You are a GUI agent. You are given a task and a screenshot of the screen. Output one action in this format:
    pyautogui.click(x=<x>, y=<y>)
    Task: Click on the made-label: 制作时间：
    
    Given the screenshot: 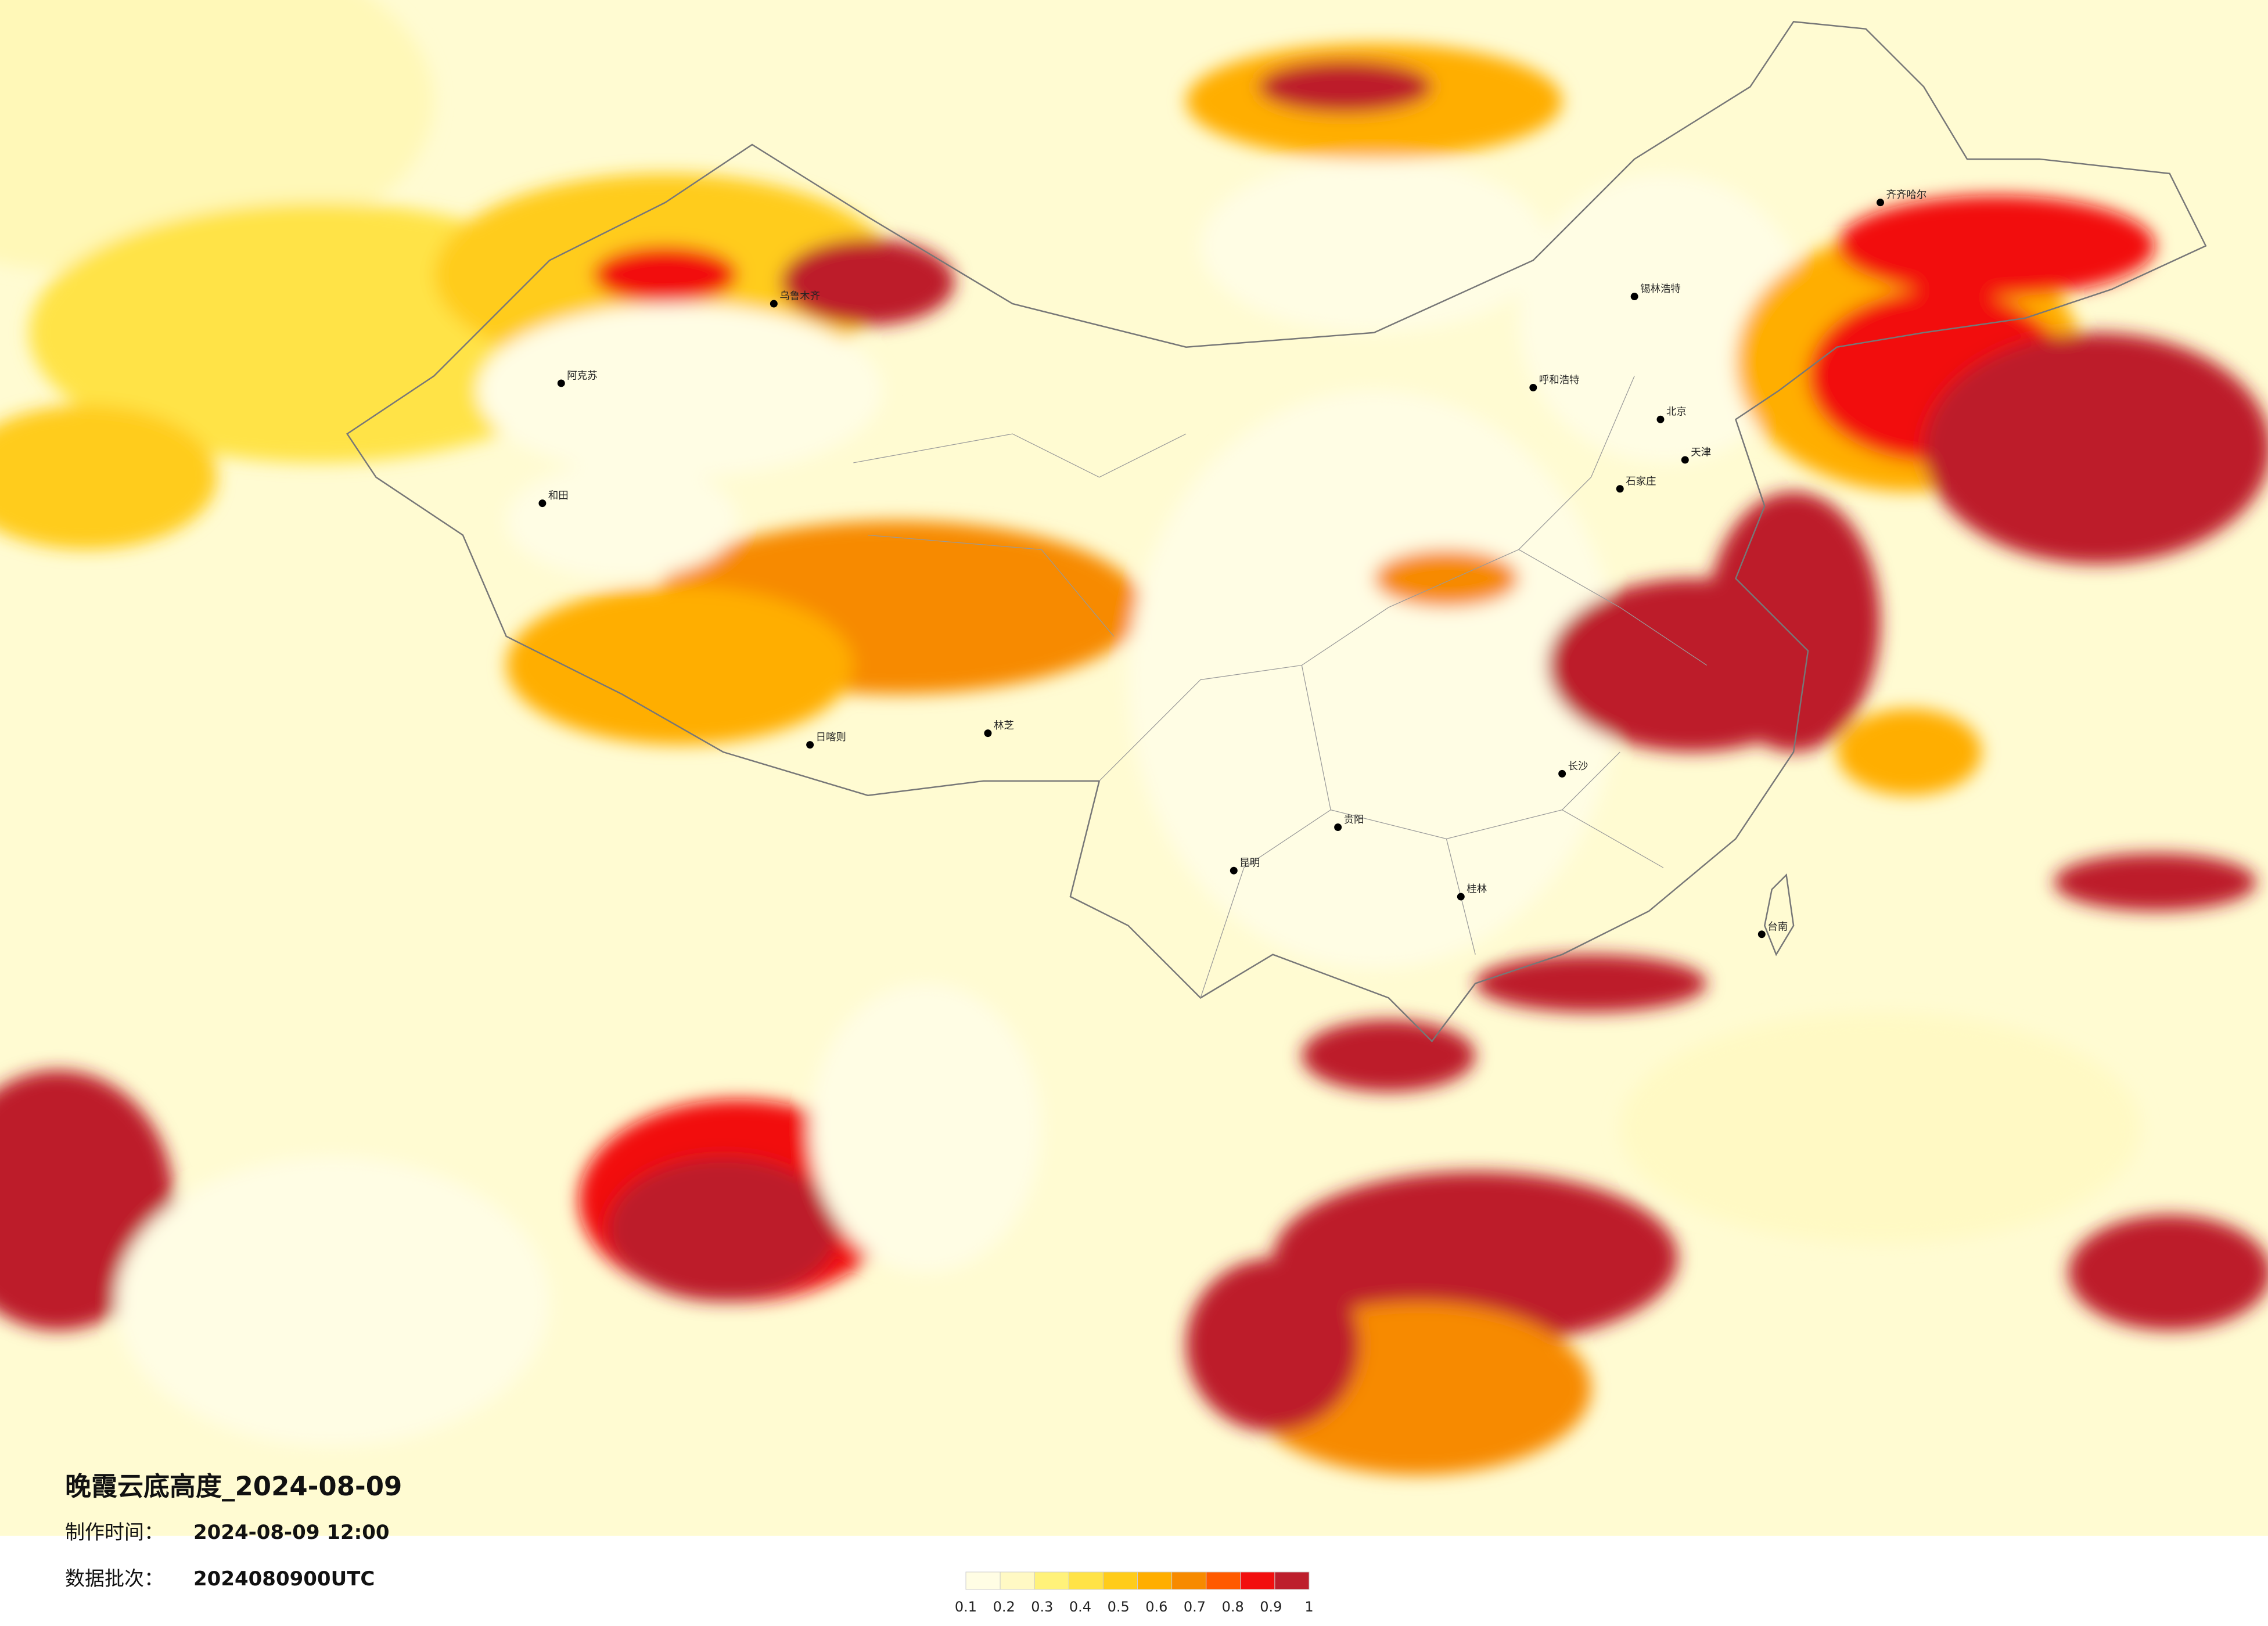 What is the action you would take?
    pyautogui.click(x=114, y=1532)
    